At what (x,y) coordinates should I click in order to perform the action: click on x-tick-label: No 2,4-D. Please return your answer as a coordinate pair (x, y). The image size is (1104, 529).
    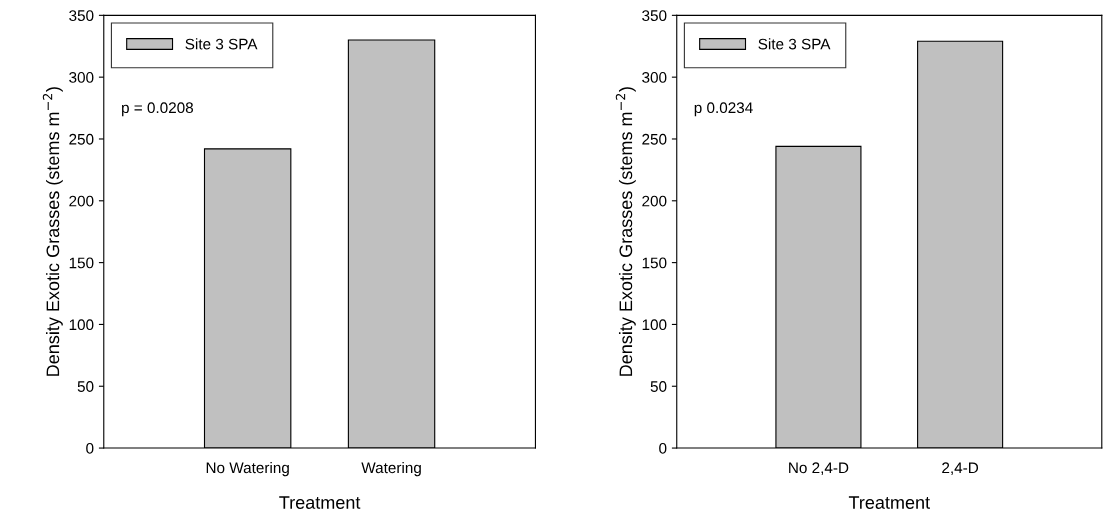
    Looking at the image, I should click on (819, 468).